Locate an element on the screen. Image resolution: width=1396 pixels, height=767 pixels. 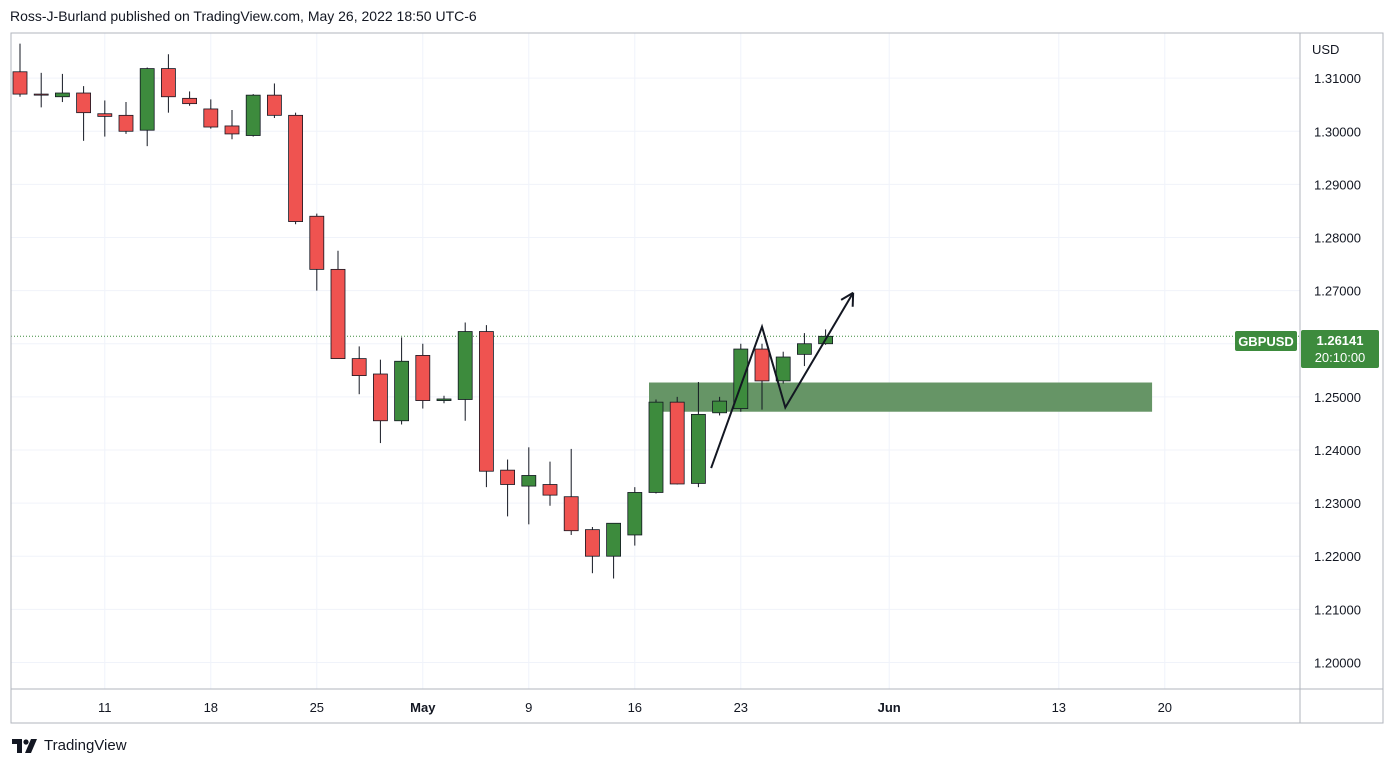
price-tick-label: 1.30000 is located at coordinates (1337, 131).